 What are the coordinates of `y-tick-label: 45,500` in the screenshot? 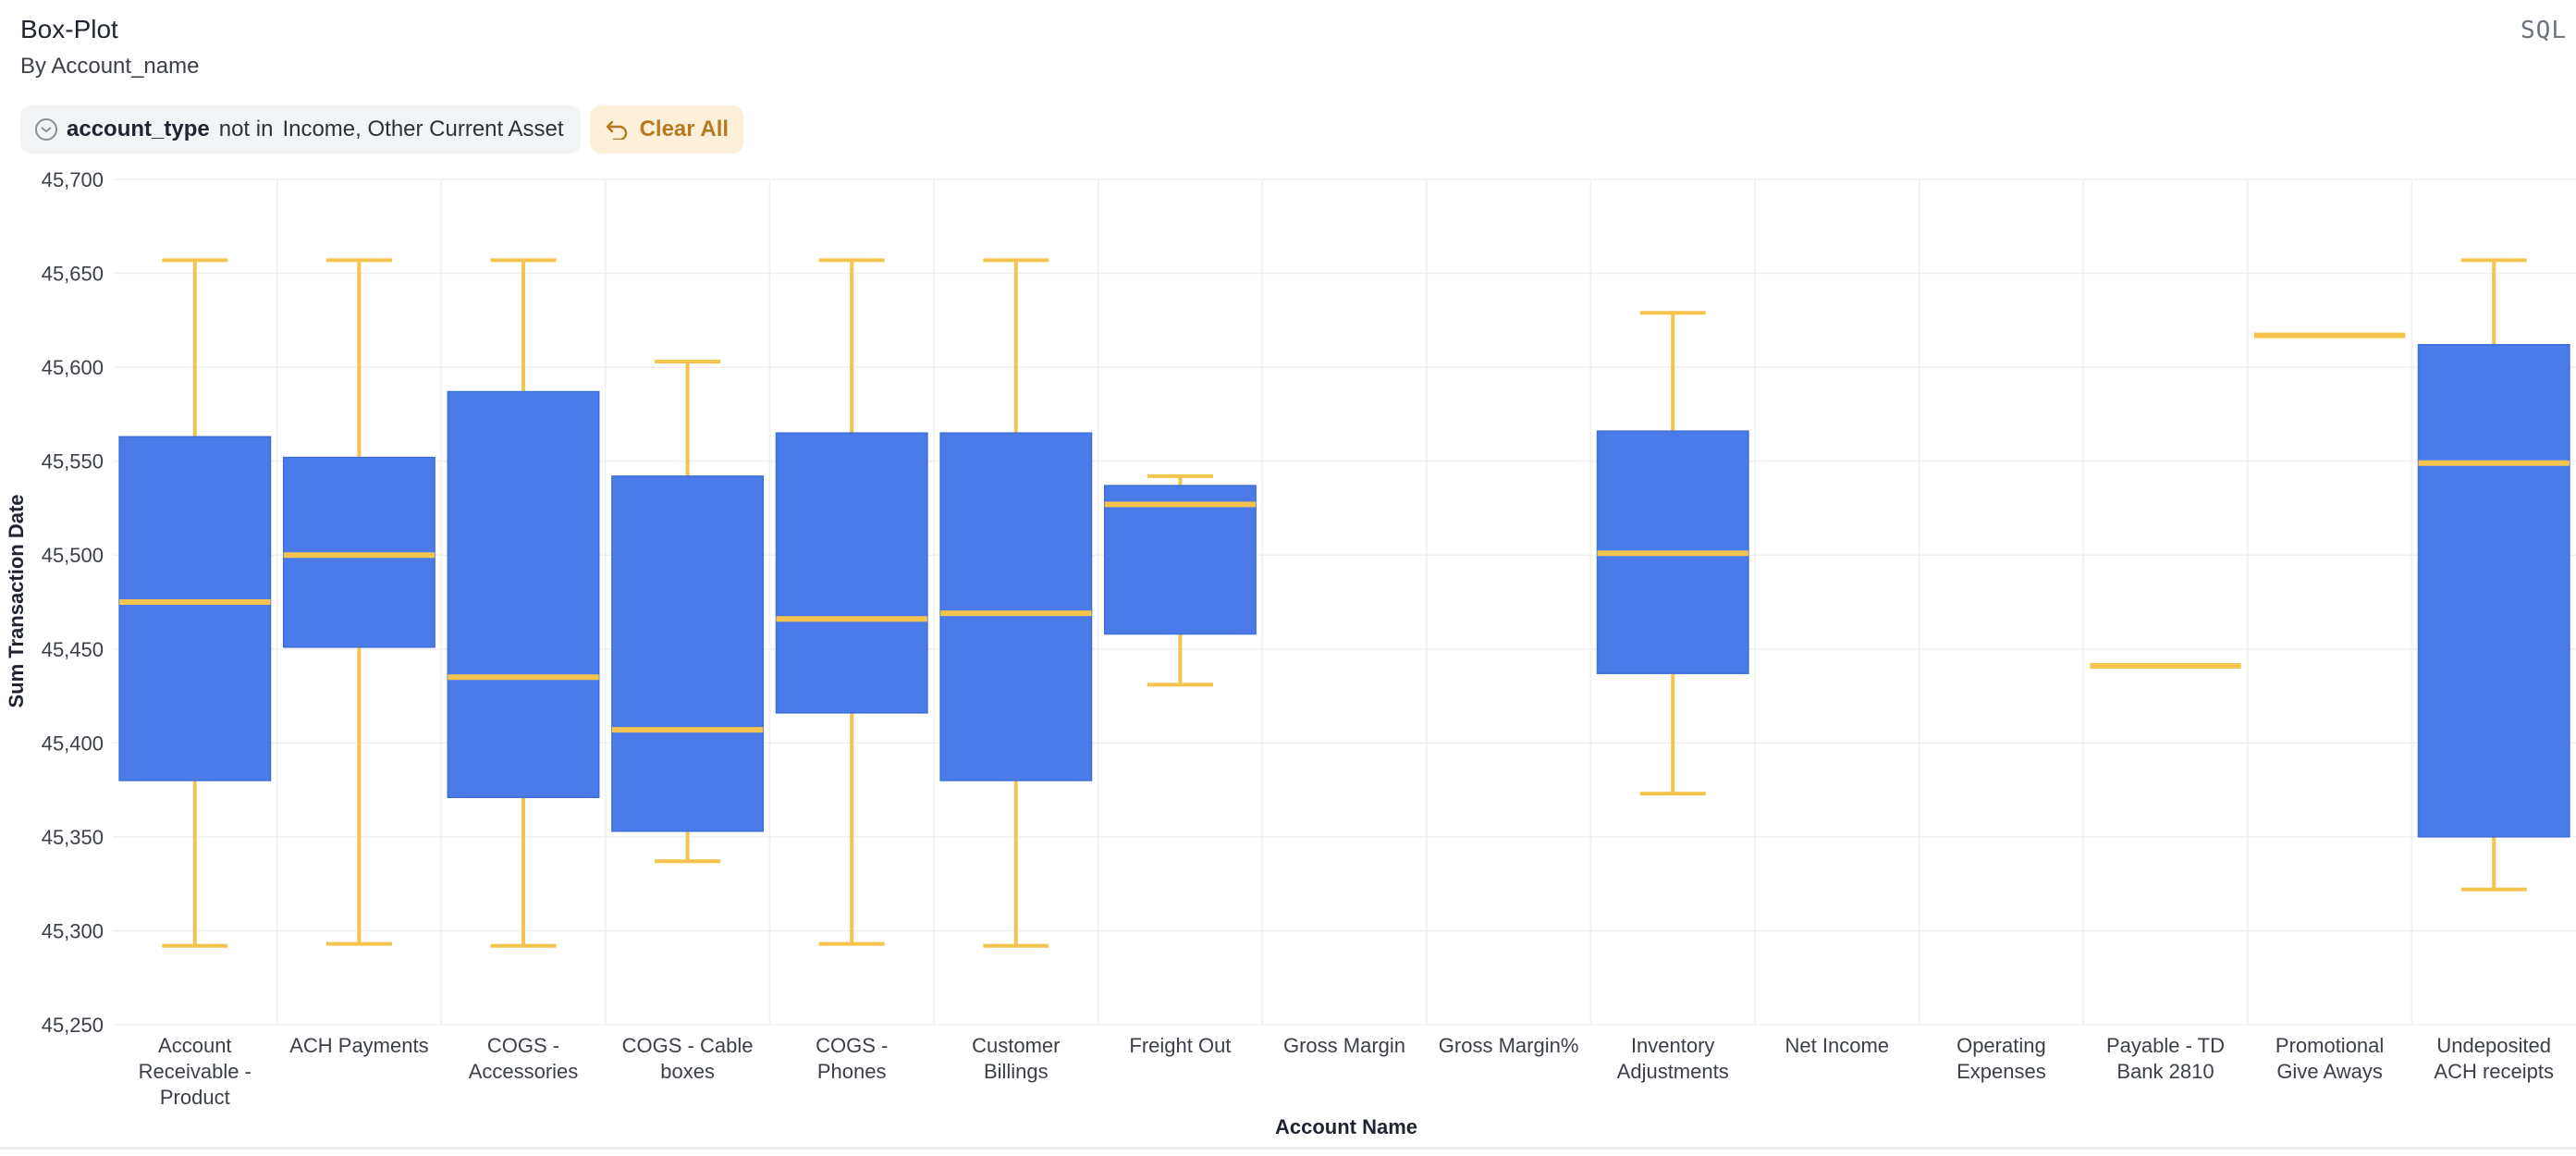 It's located at (73, 555).